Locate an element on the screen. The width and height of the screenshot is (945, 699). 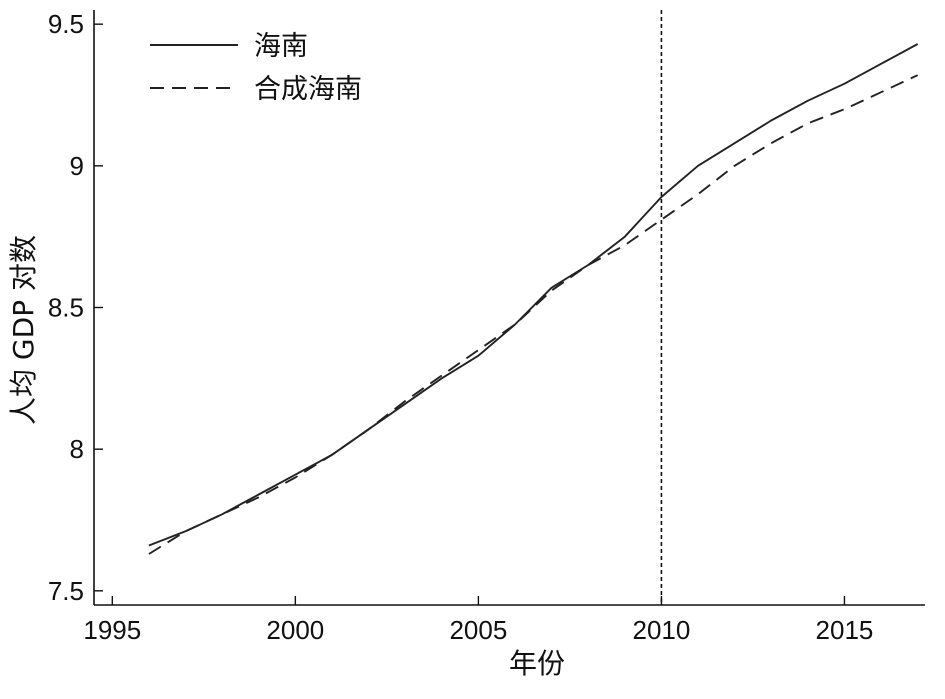
x-tick-label: 2005 is located at coordinates (478, 630).